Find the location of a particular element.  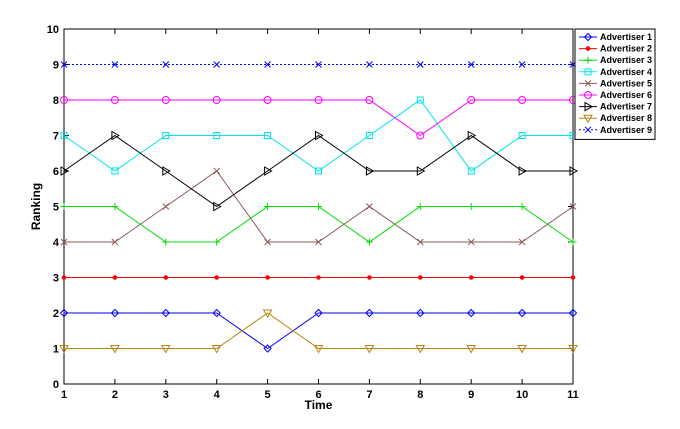

legend-label: Advertiser 9 is located at coordinates (626, 130).